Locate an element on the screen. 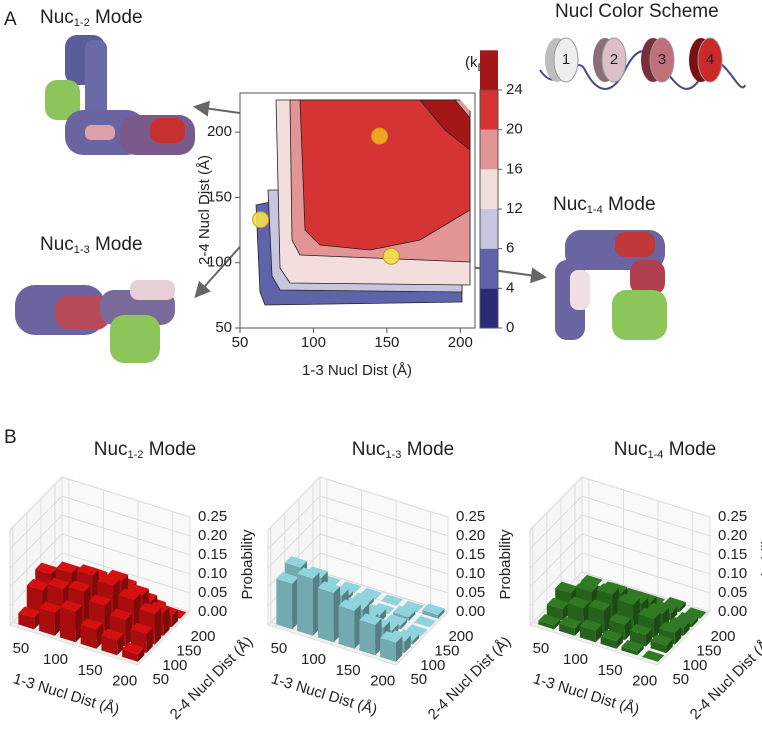 The image size is (762, 732). chart-title: Nuc1-2 Mode is located at coordinates (145, 450).